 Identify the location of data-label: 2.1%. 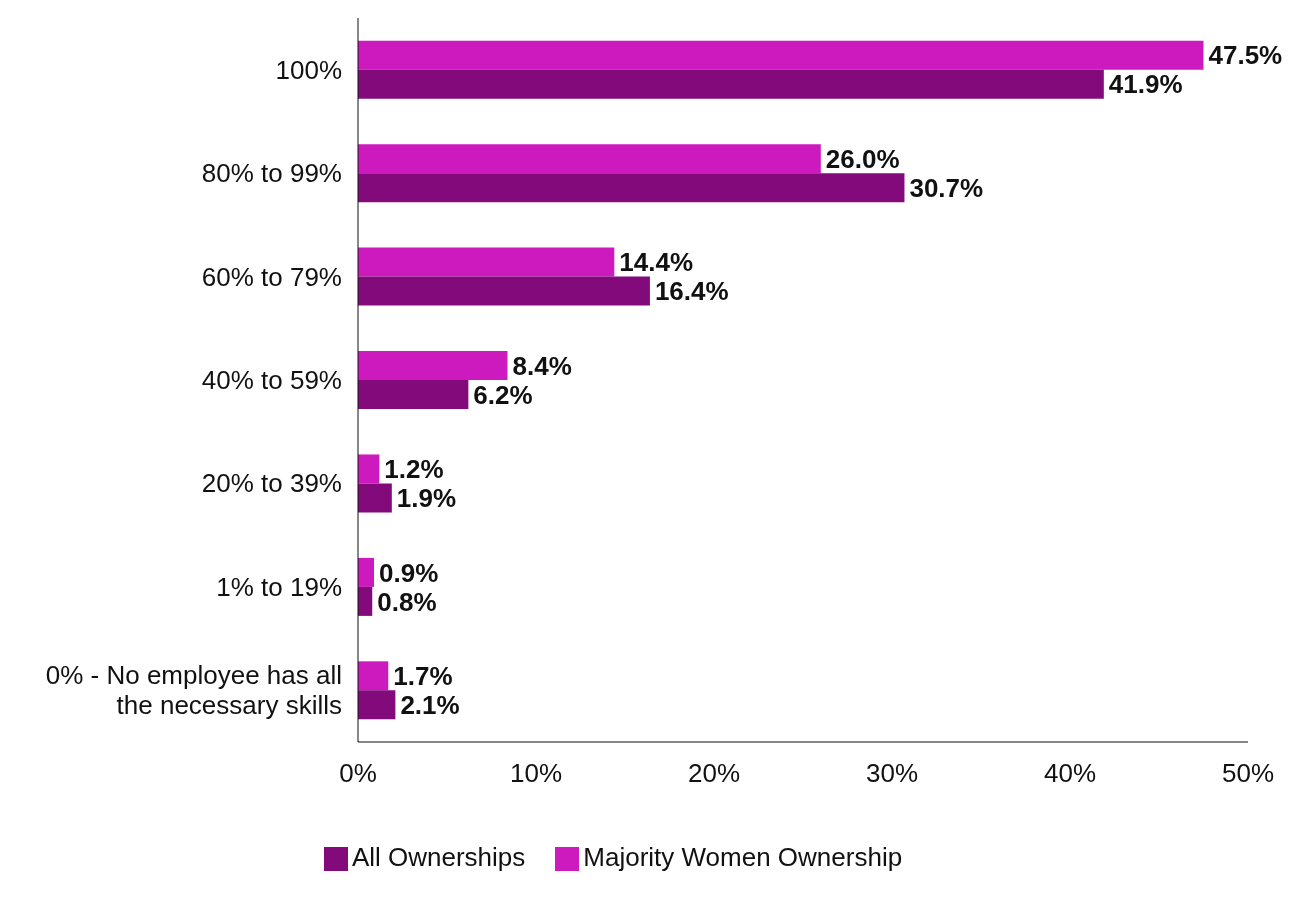
(430, 705).